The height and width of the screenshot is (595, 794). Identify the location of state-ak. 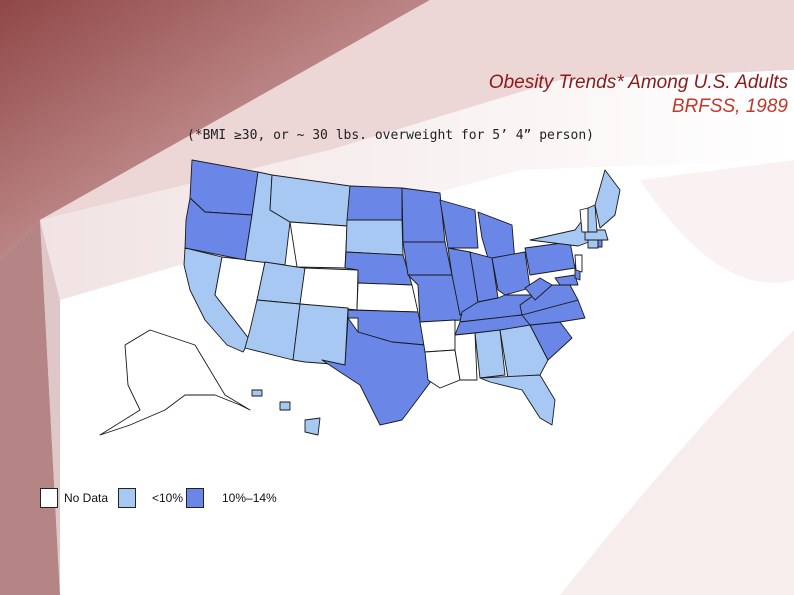
(175, 382).